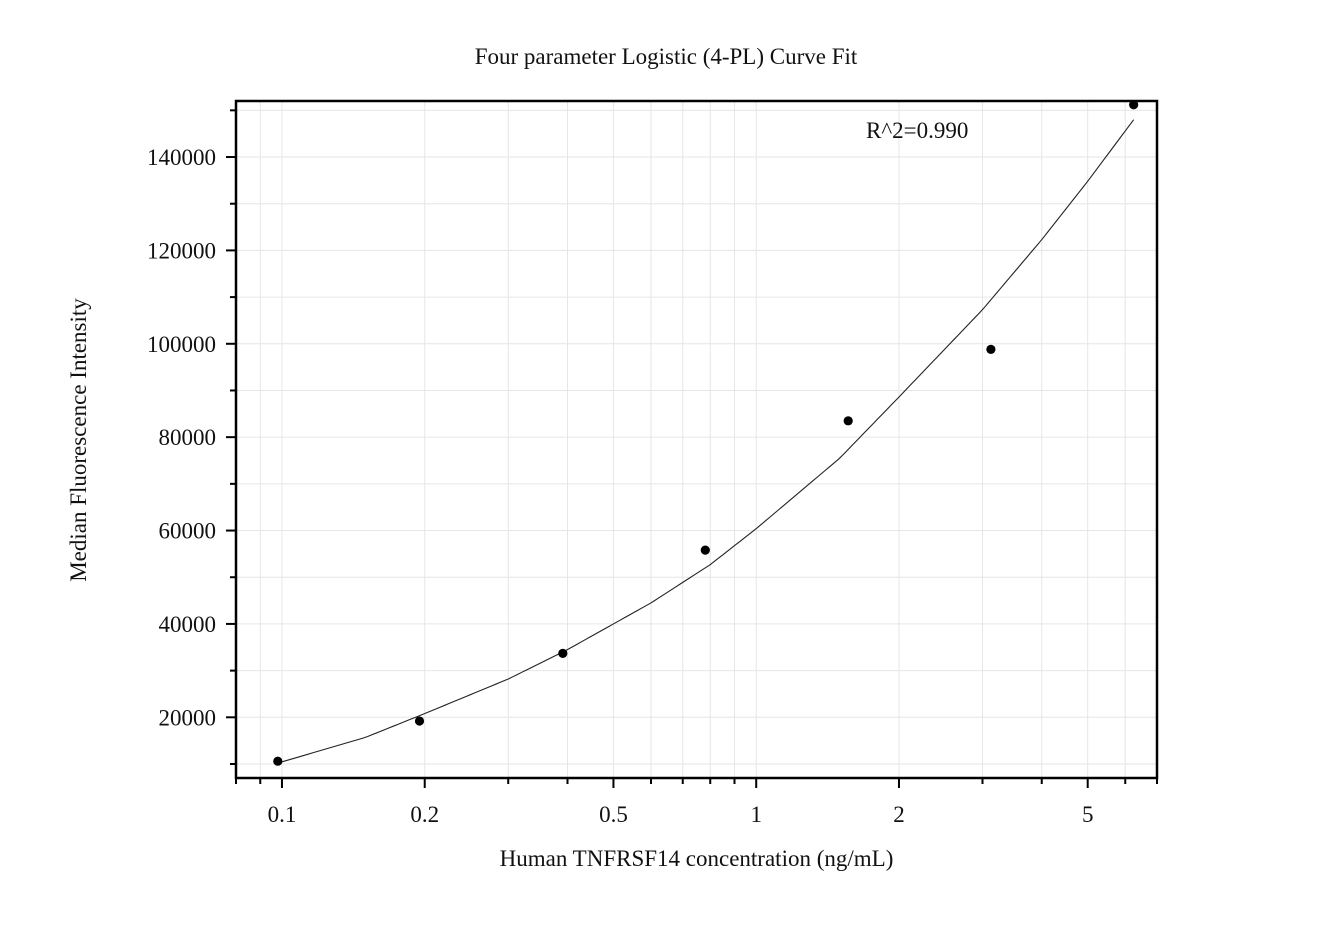 The image size is (1332, 927). What do you see at coordinates (666, 56) in the screenshot?
I see `chart-title: Four parameter Logistic (4-PL) Curve Fit` at bounding box center [666, 56].